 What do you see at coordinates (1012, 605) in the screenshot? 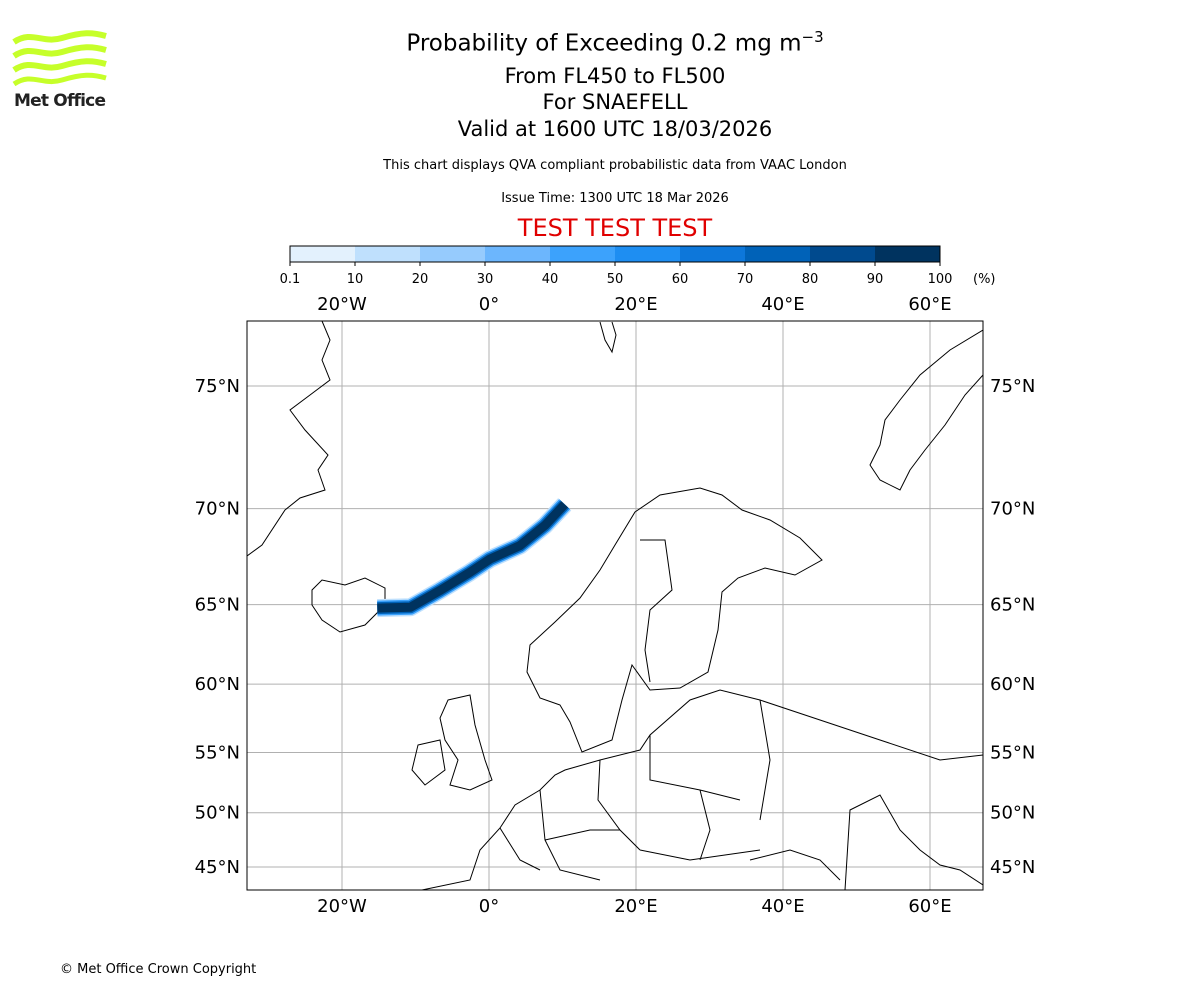
I see `lat-label-right: 65°N` at bounding box center [1012, 605].